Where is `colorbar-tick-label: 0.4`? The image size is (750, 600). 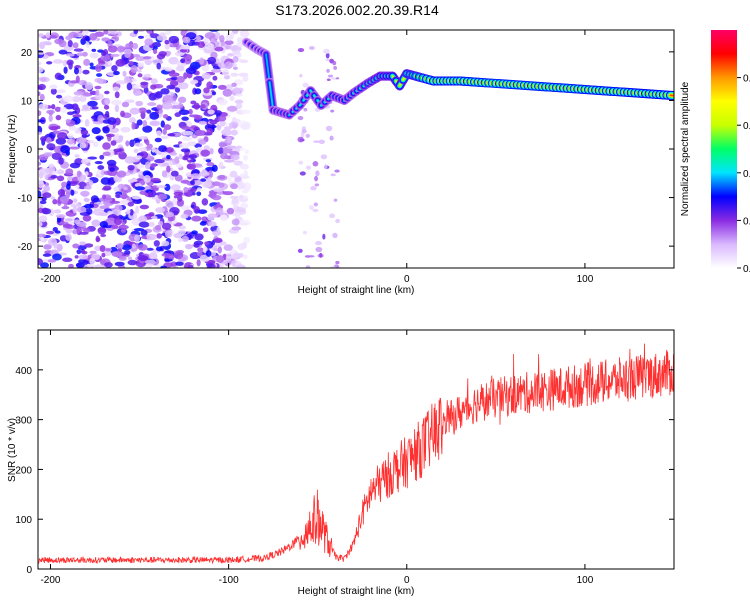 colorbar-tick-label: 0.4 is located at coordinates (746, 174).